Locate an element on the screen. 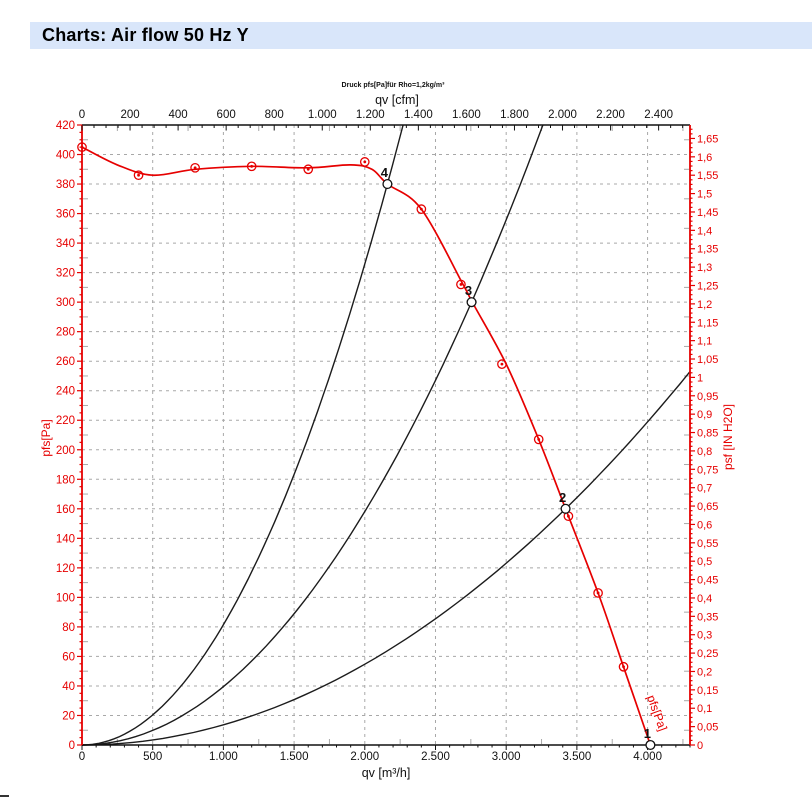 The image size is (812, 797). chart-subtitle: Druck pfs[Pa]für Rho=1,2kg/m³ is located at coordinates (393, 85).